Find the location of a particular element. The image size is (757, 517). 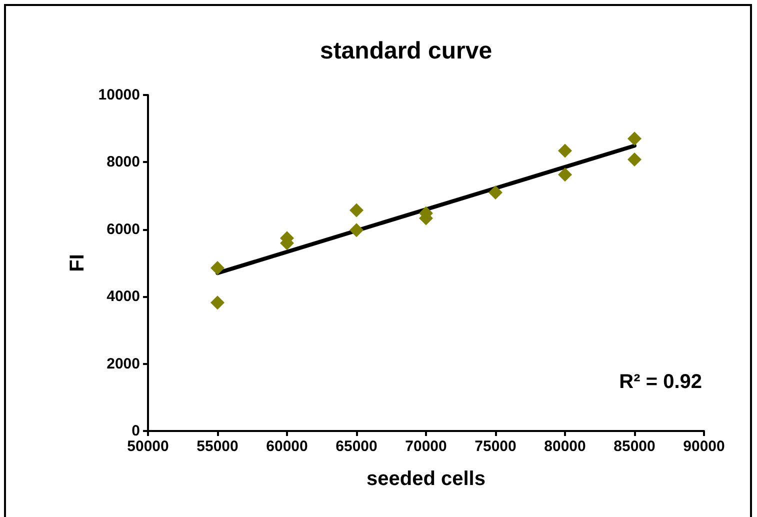

y-tick-label: 6000 is located at coordinates (123, 229).